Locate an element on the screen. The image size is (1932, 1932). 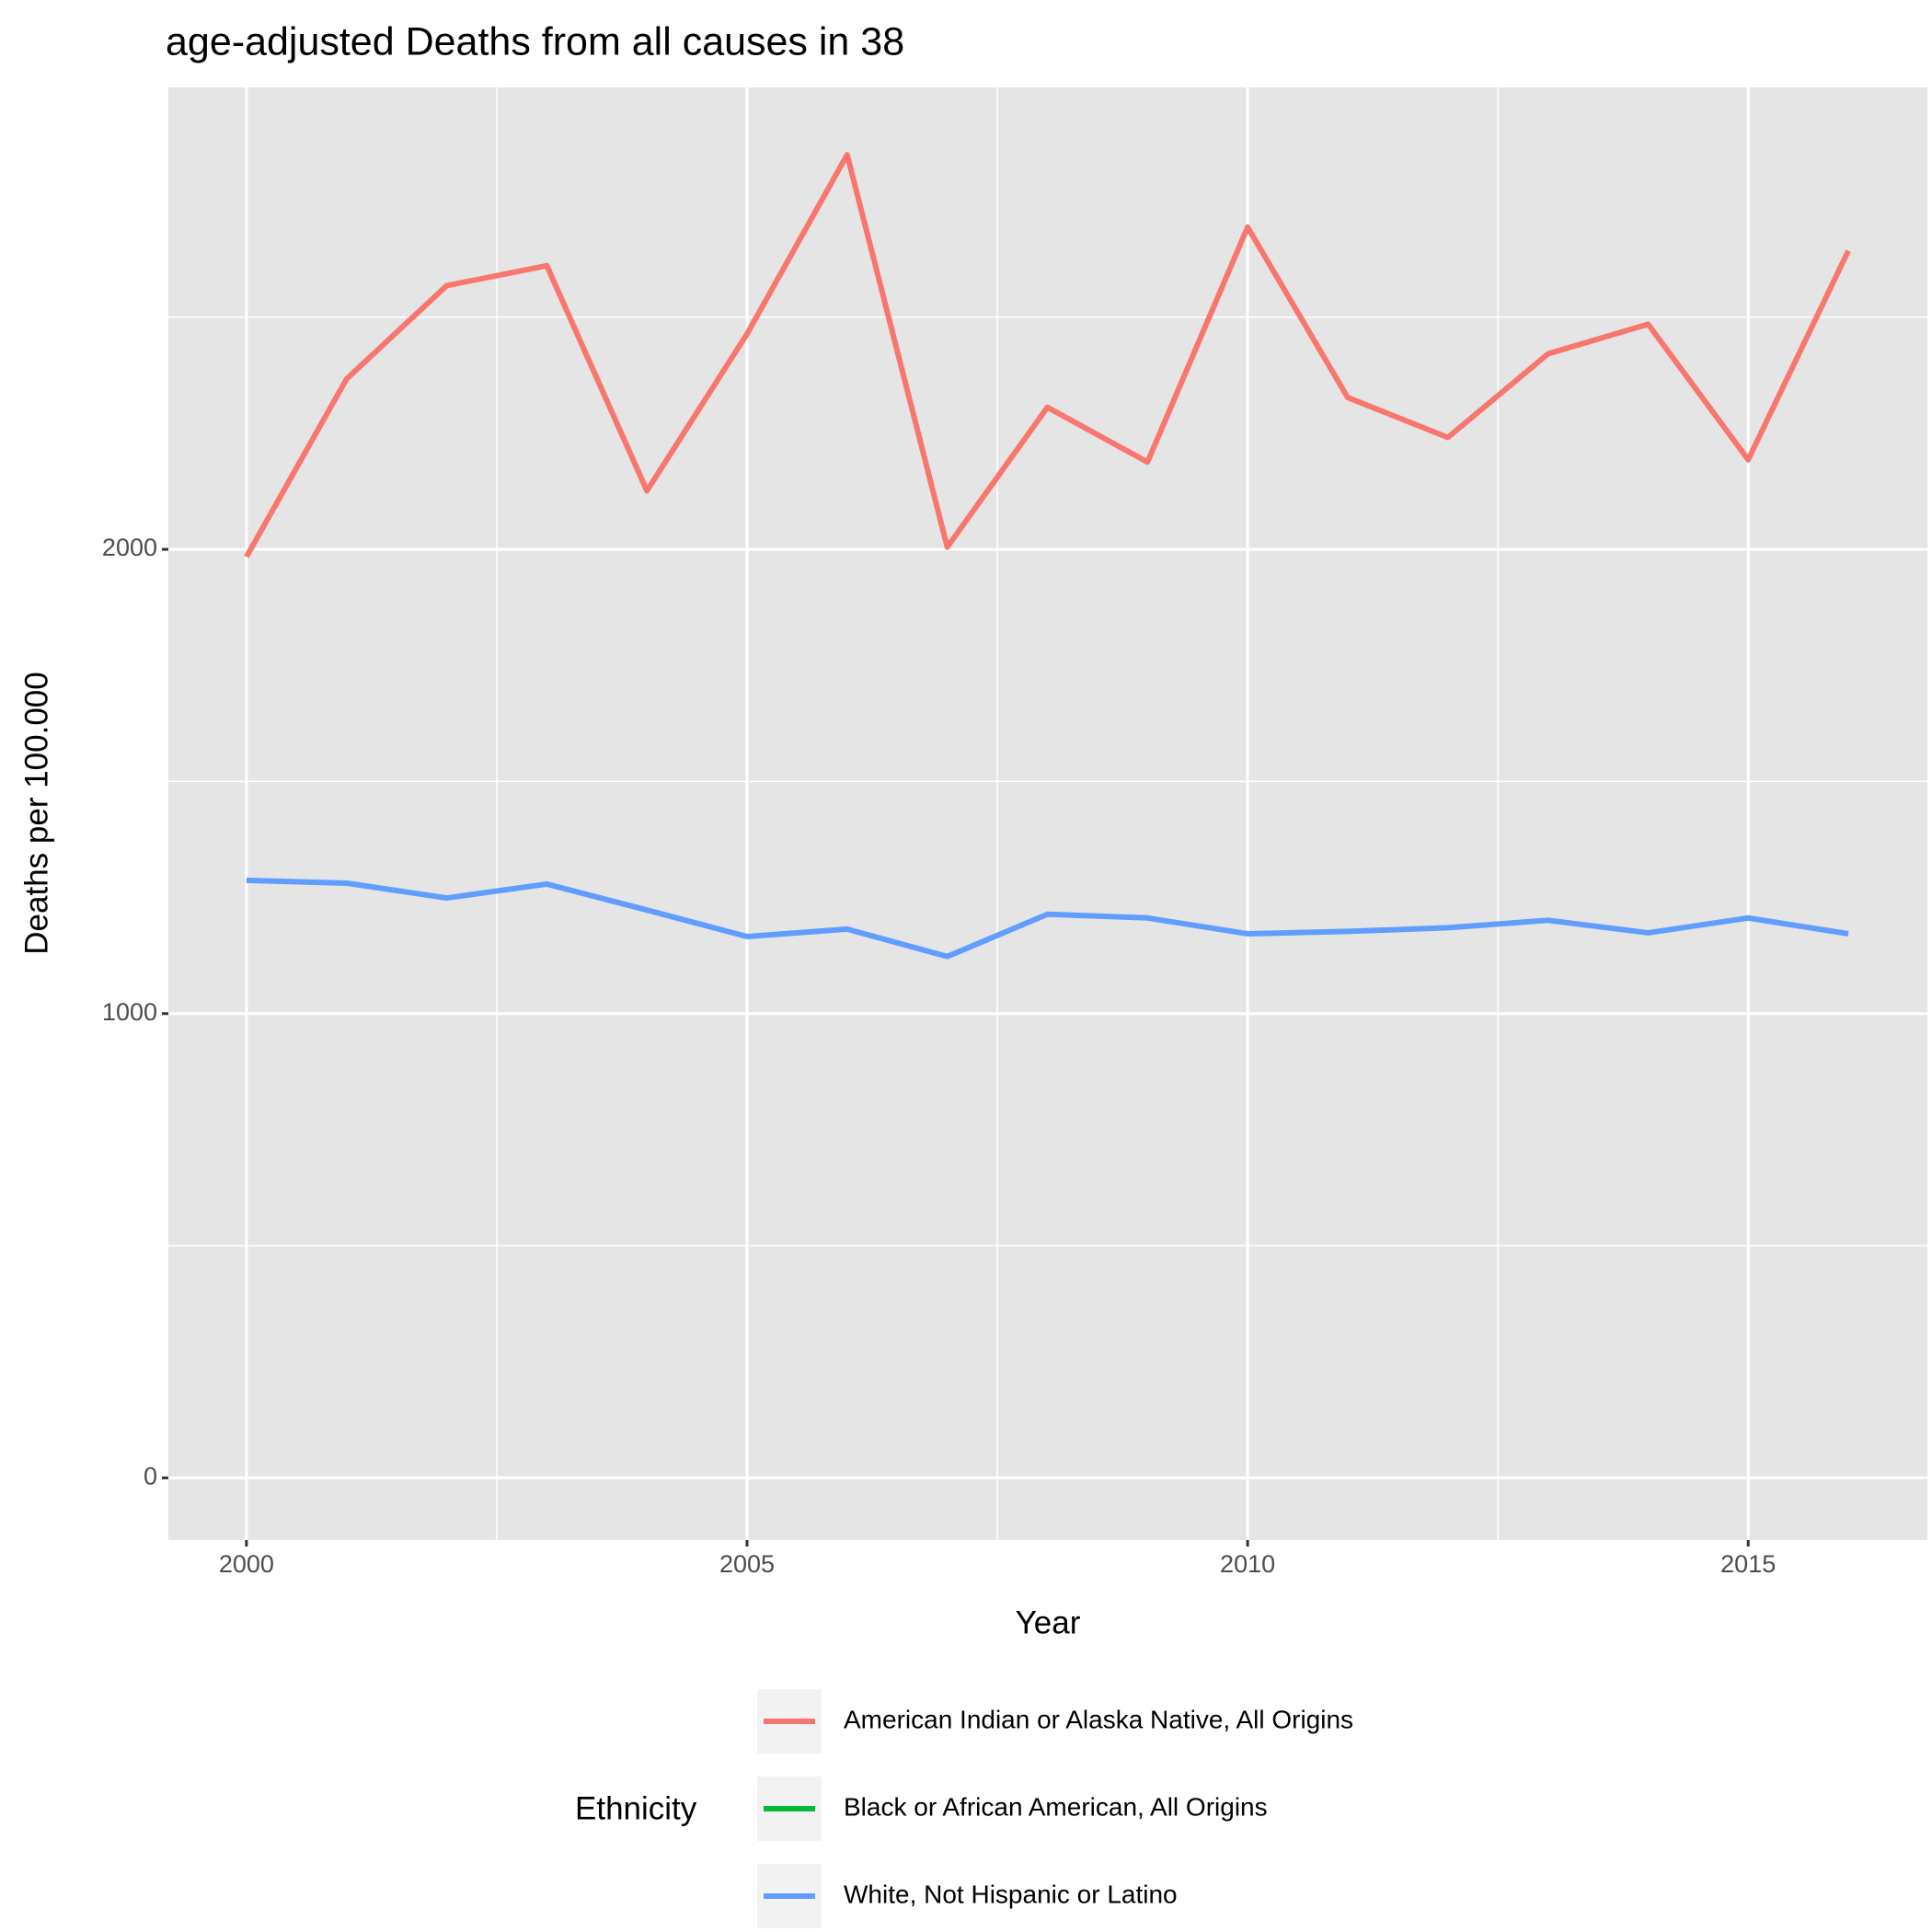
series-line is located at coordinates (1047, 918).